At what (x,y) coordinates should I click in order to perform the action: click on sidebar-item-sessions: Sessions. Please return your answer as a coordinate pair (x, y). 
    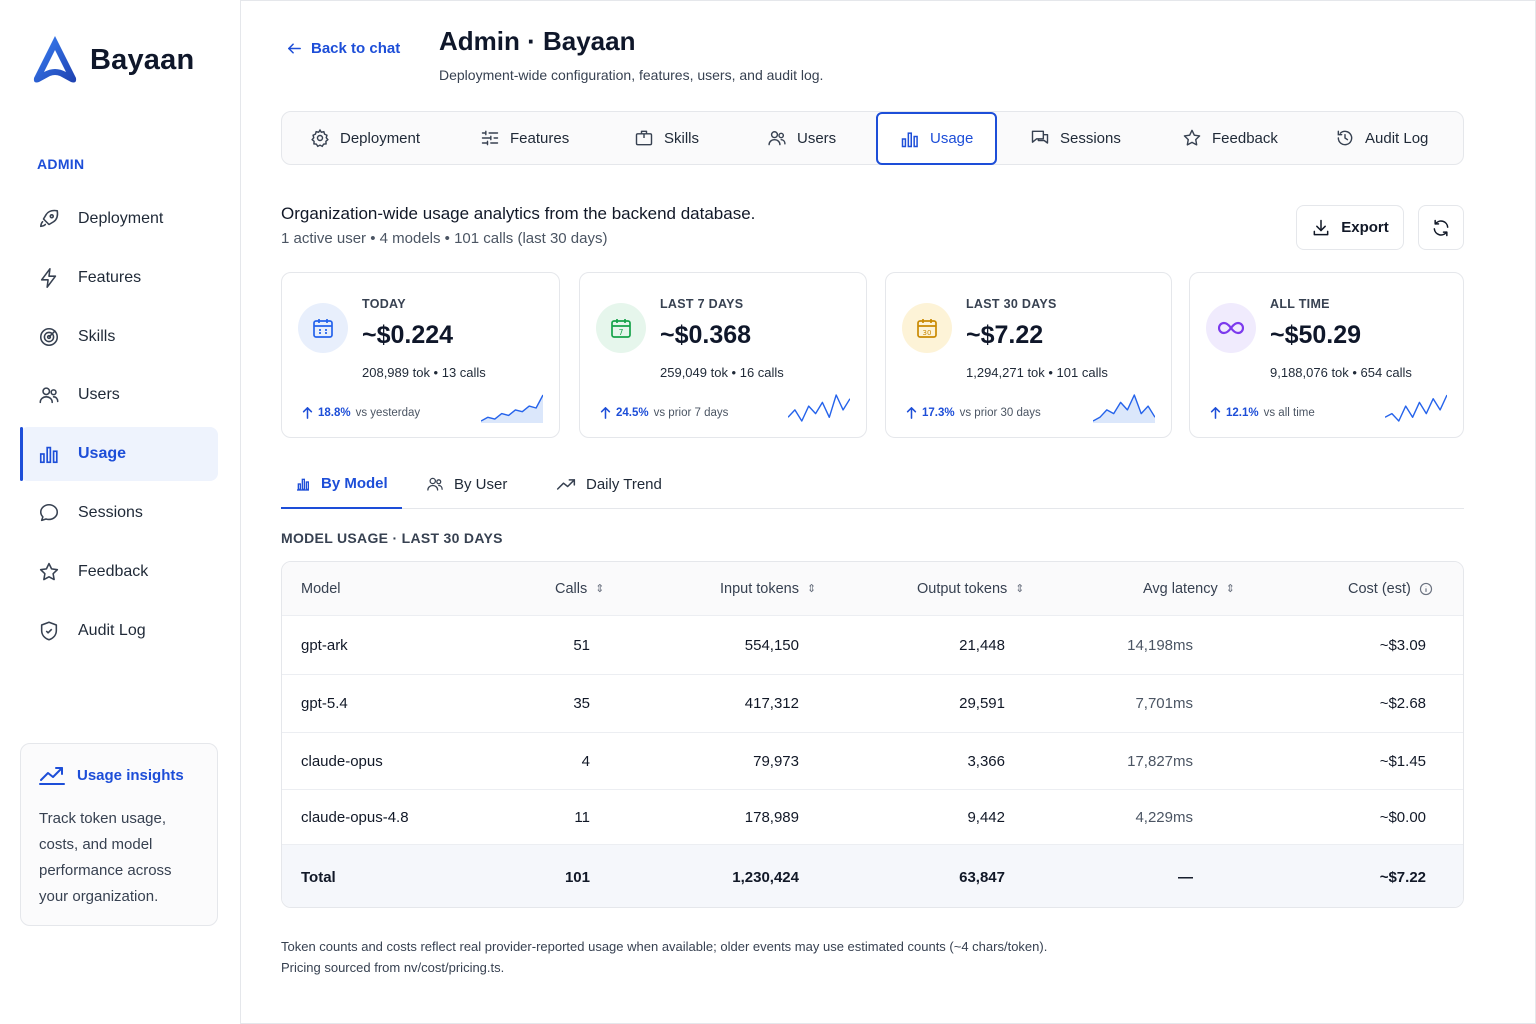
    Looking at the image, I should click on (119, 513).